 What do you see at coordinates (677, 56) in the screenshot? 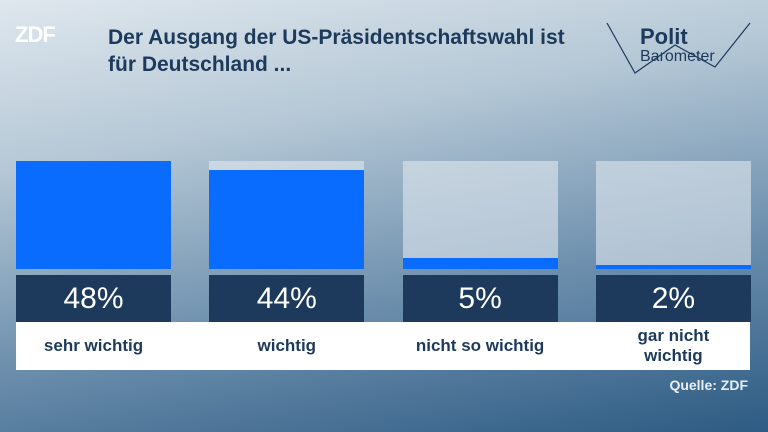
I see `brand-bottom: Barometer` at bounding box center [677, 56].